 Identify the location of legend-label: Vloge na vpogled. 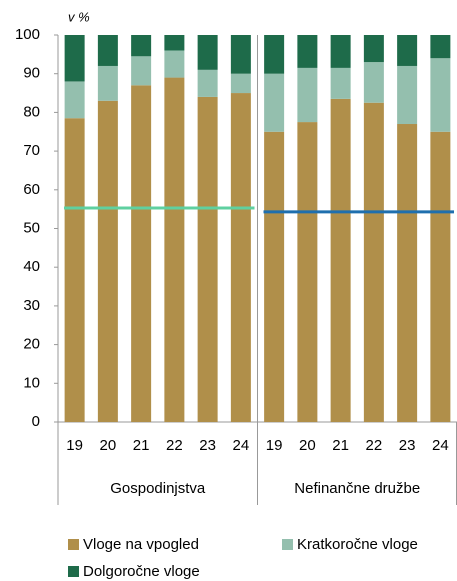
(141, 544).